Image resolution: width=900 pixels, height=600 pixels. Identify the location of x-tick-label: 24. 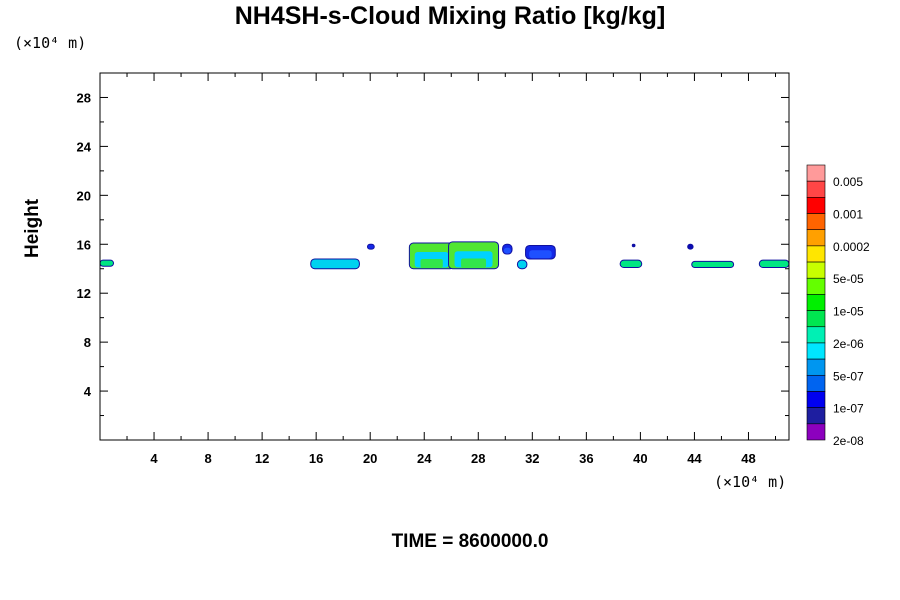
(424, 458).